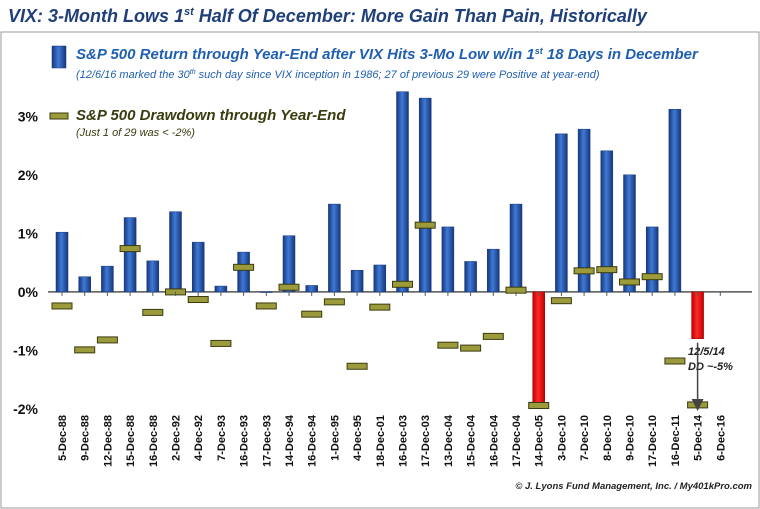 The height and width of the screenshot is (509, 760). I want to click on annotation-2014: 12/5/14 DD ~-5%, so click(710, 376).